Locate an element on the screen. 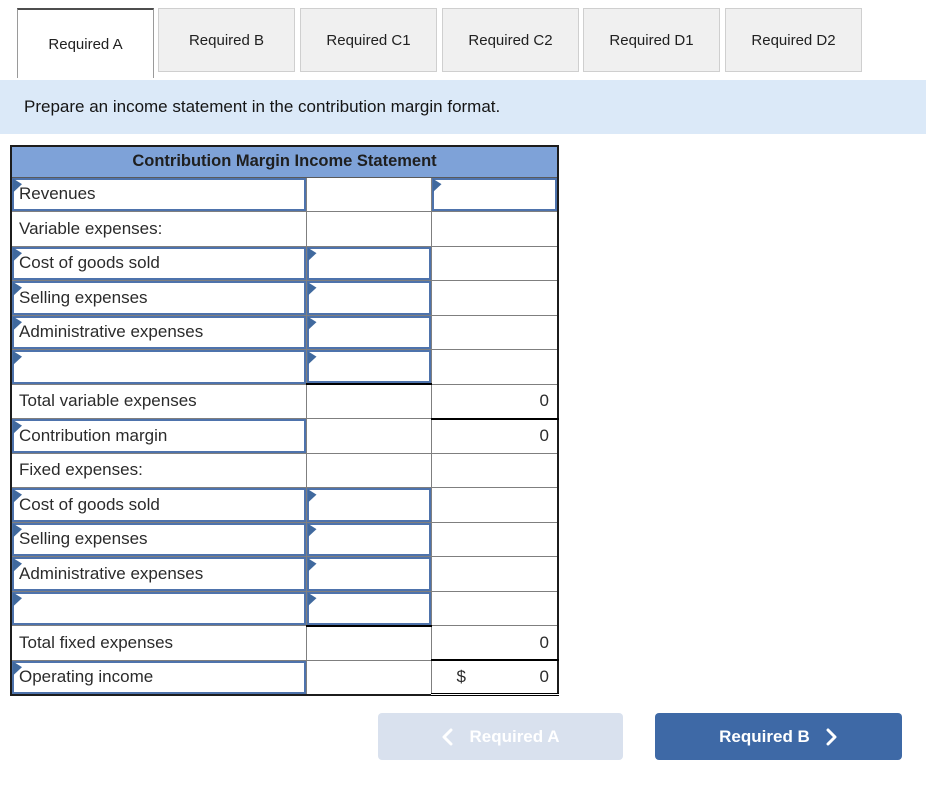 This screenshot has width=926, height=792. table-row: Total fixed expenses 0 is located at coordinates (284, 642).